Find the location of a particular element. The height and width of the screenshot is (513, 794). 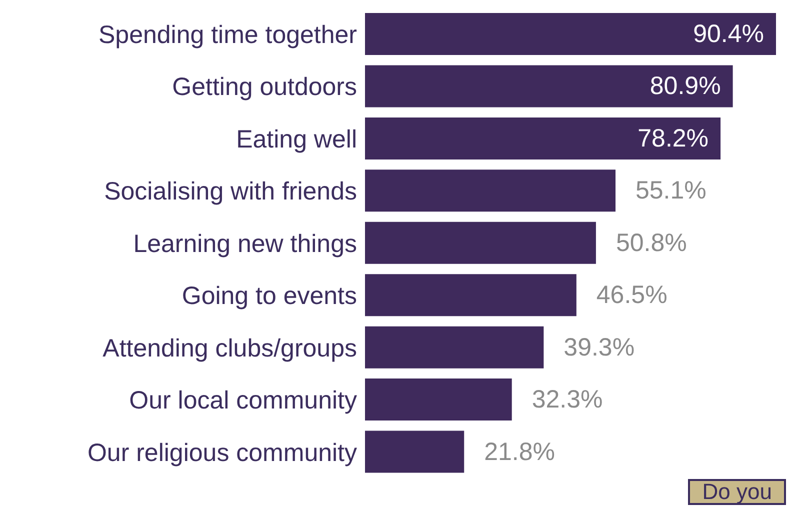

data-label: 90.4% is located at coordinates (728, 34).